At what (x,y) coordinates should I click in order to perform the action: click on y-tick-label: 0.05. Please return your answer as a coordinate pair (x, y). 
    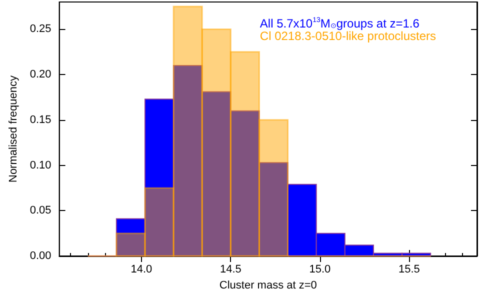
    Looking at the image, I should click on (41, 210).